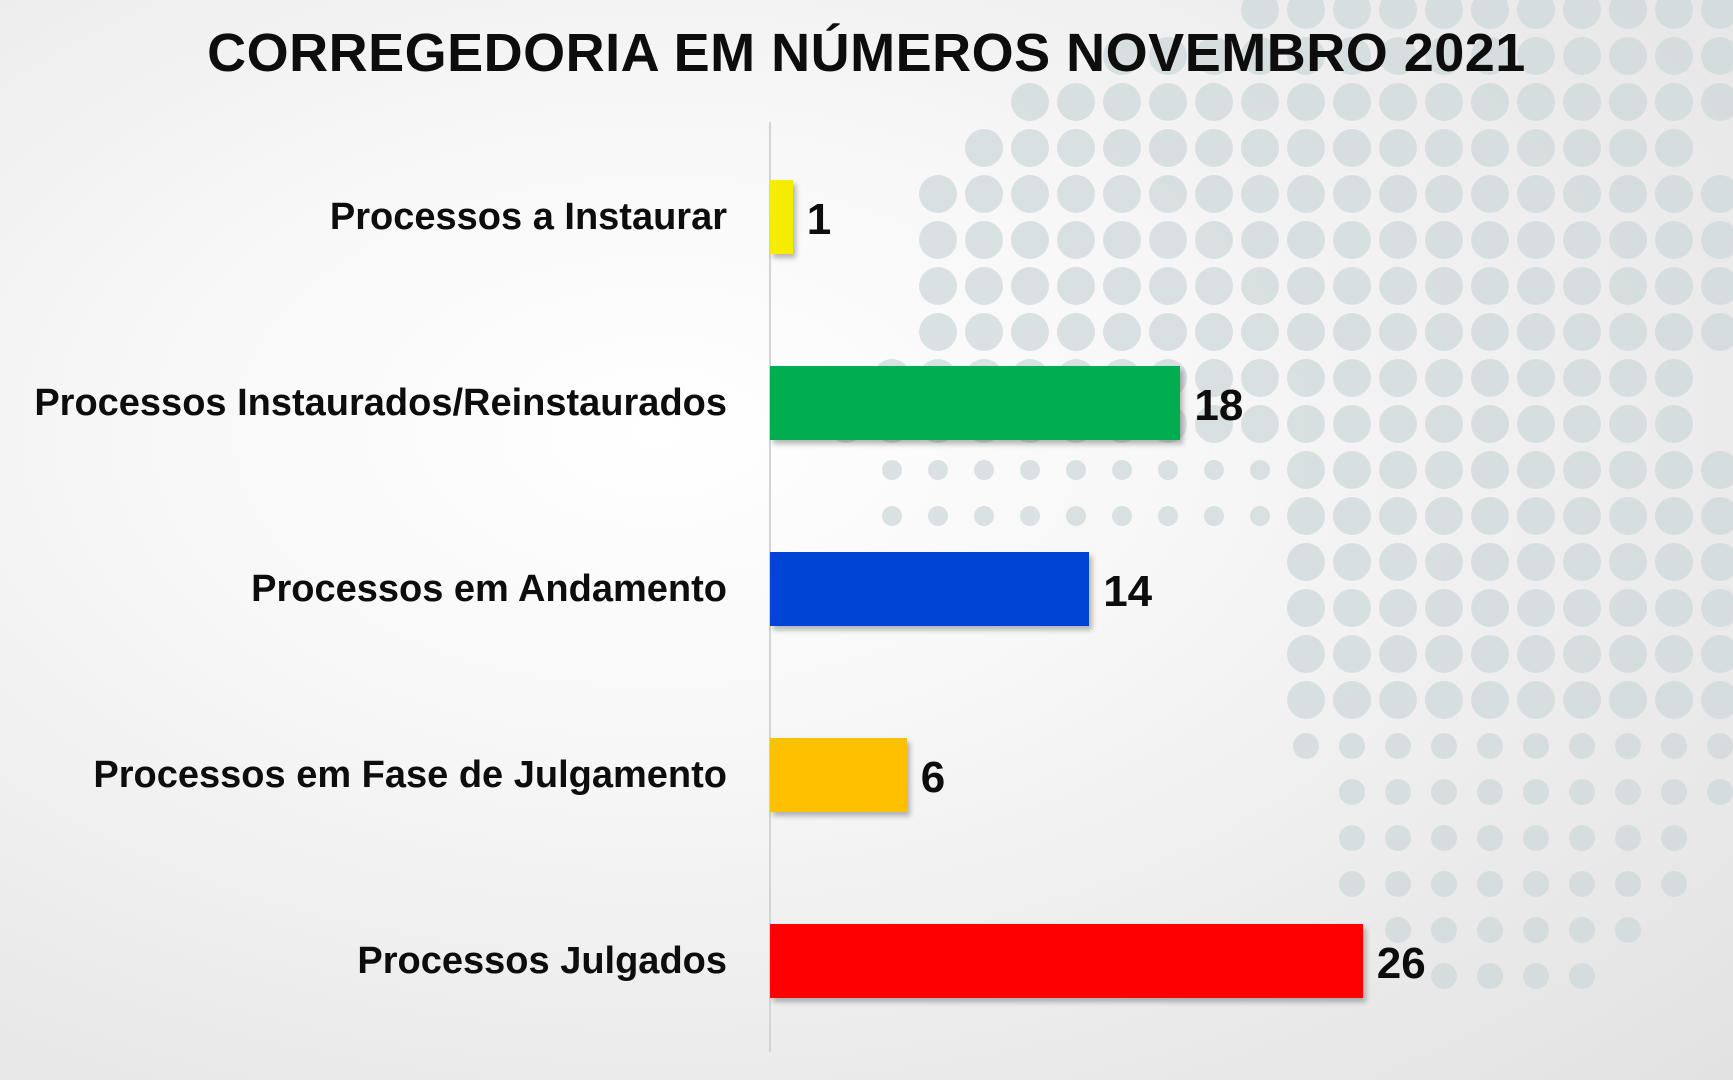 This screenshot has height=1080, width=1733. Describe the element at coordinates (1401, 963) in the screenshot. I see `data-label: 26` at that location.